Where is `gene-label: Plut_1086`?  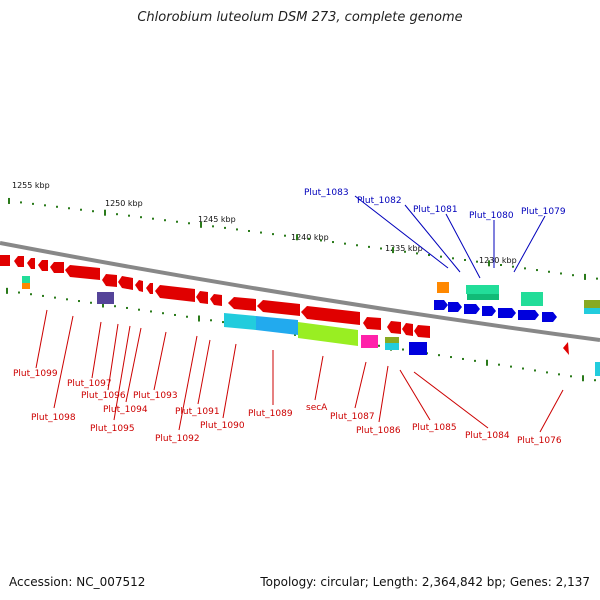
gene-label: Plut_1086 is located at coordinates (378, 431).